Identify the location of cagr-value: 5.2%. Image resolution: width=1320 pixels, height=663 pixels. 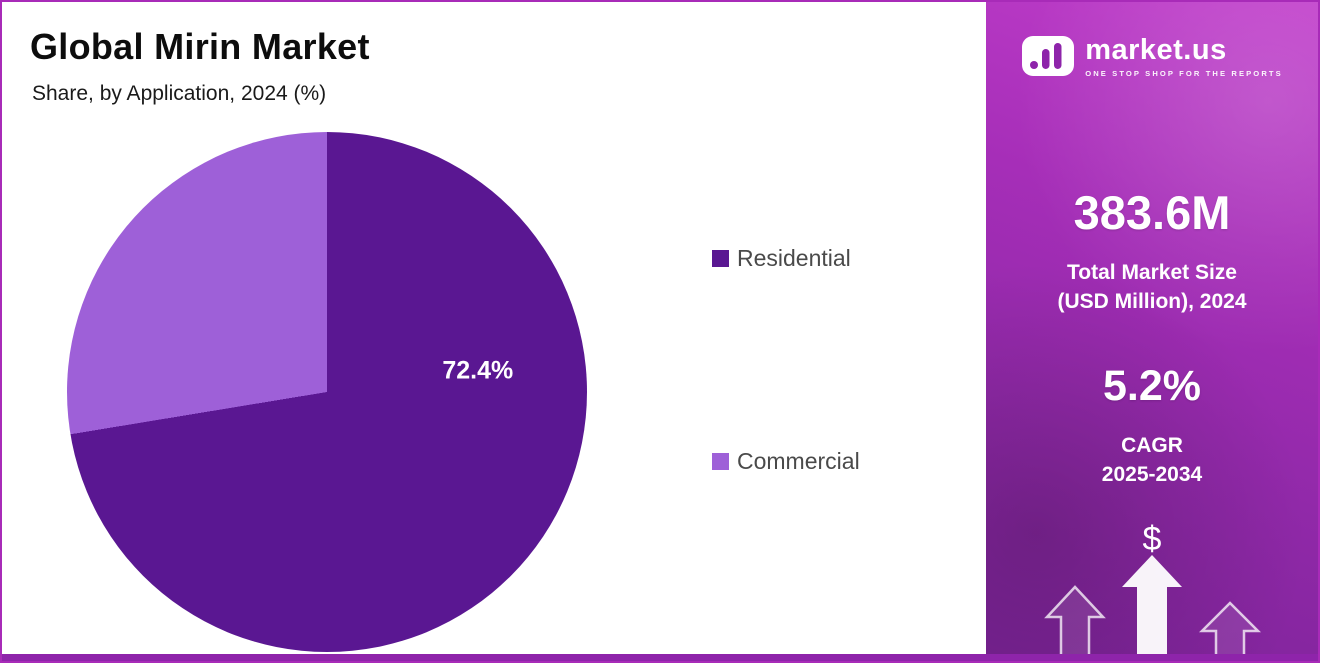
(1151, 386).